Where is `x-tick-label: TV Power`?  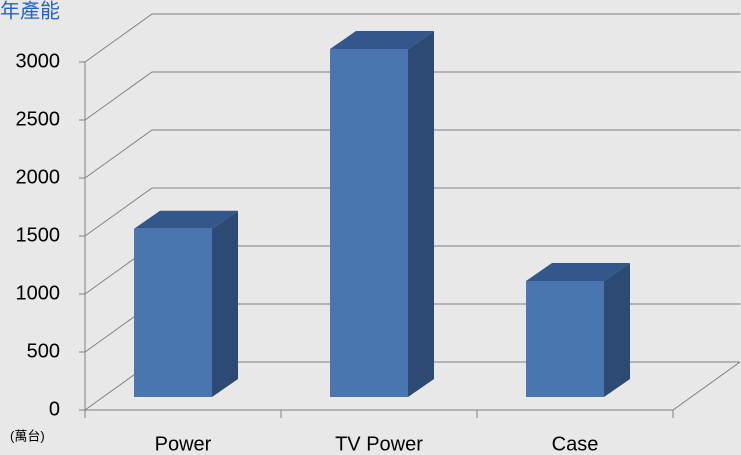 x-tick-label: TV Power is located at coordinates (379, 444).